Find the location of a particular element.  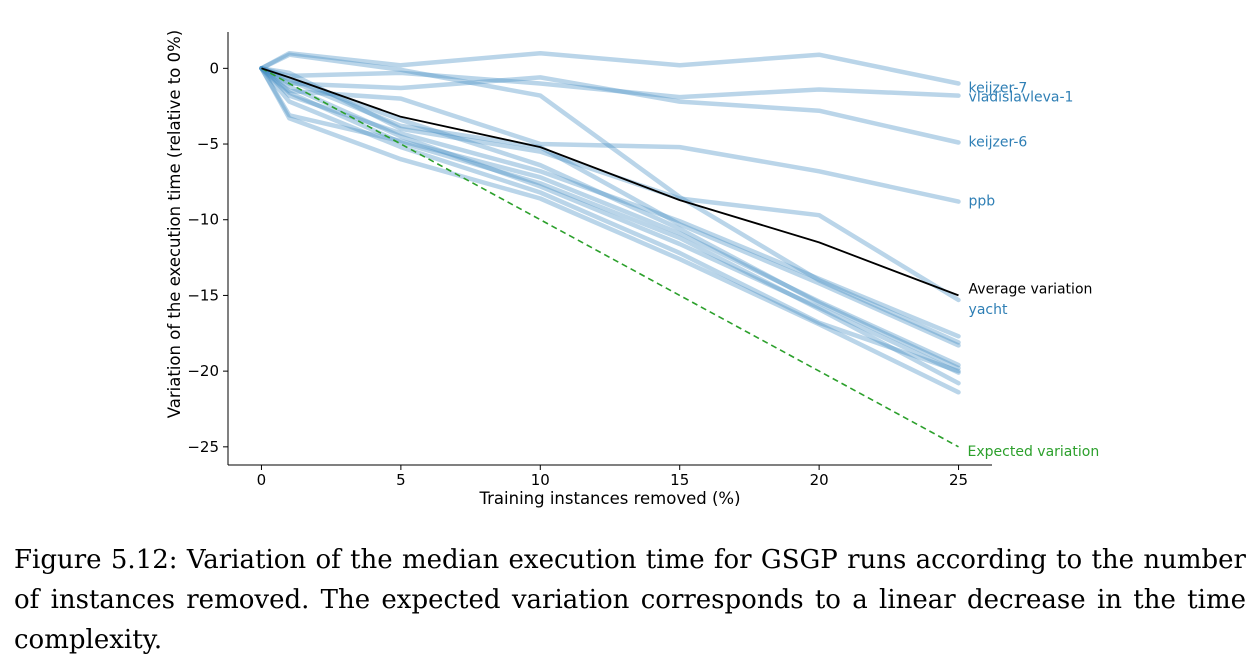

x-tick-label: 10 is located at coordinates (540, 480).